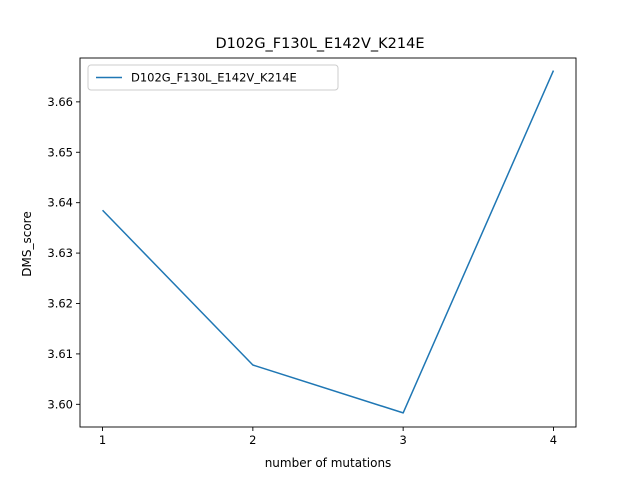 The height and width of the screenshot is (480, 640). I want to click on y-axis-label: DMS_score, so click(27, 243).